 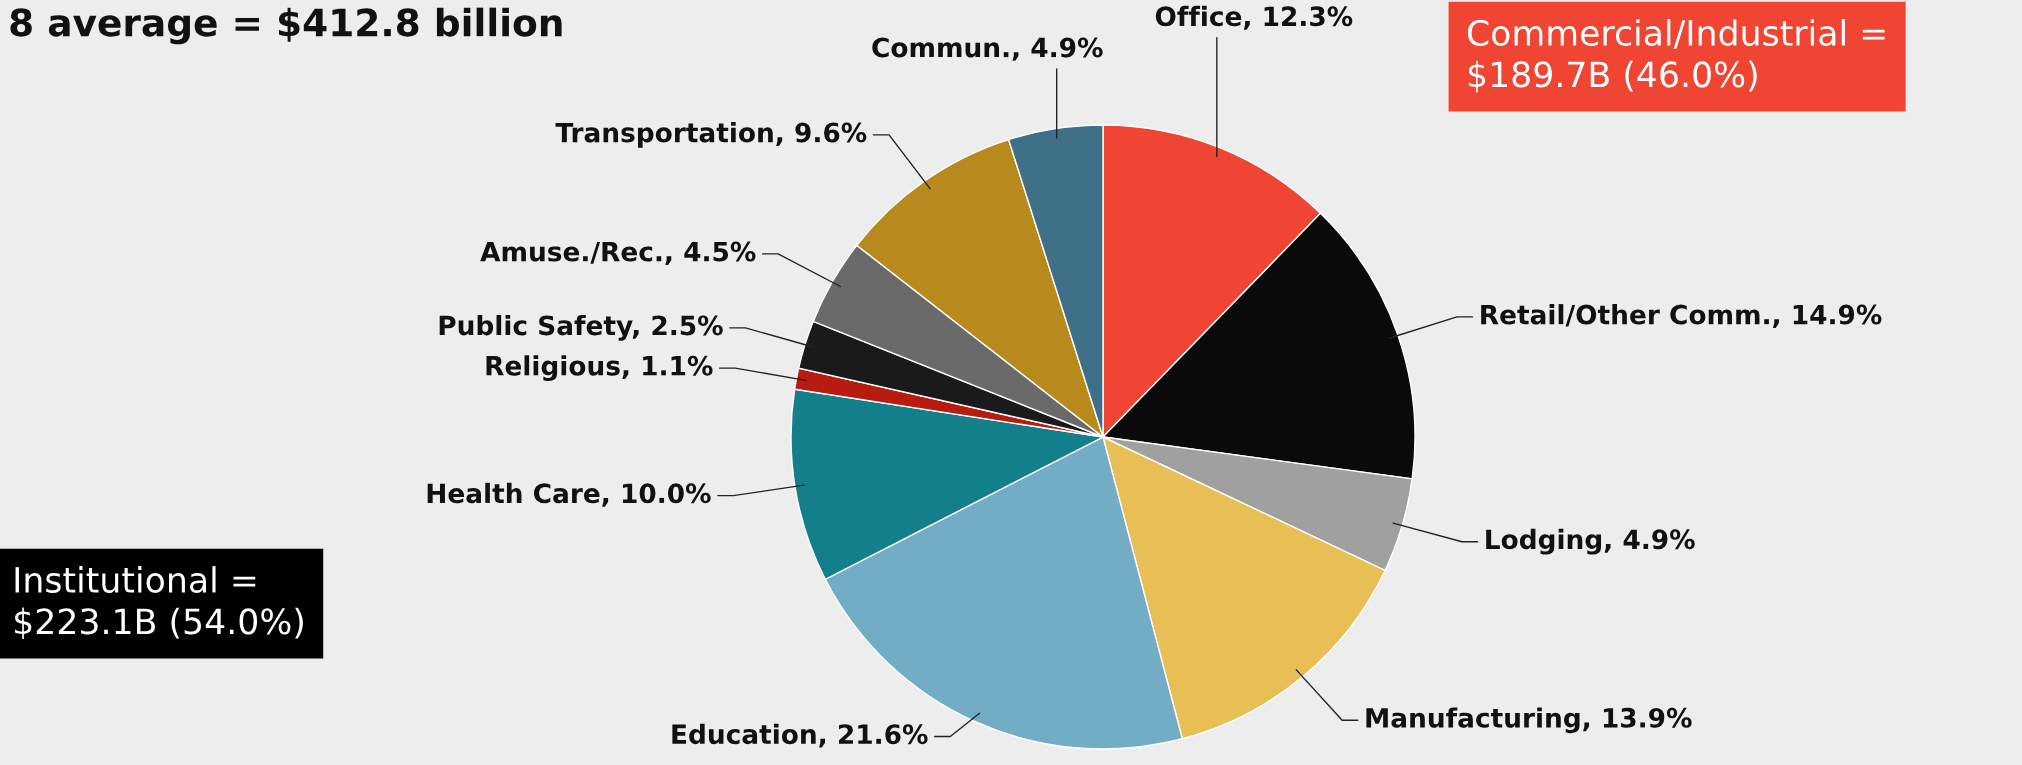 I want to click on slice-label: Transportation, 9.6%, so click(x=711, y=135).